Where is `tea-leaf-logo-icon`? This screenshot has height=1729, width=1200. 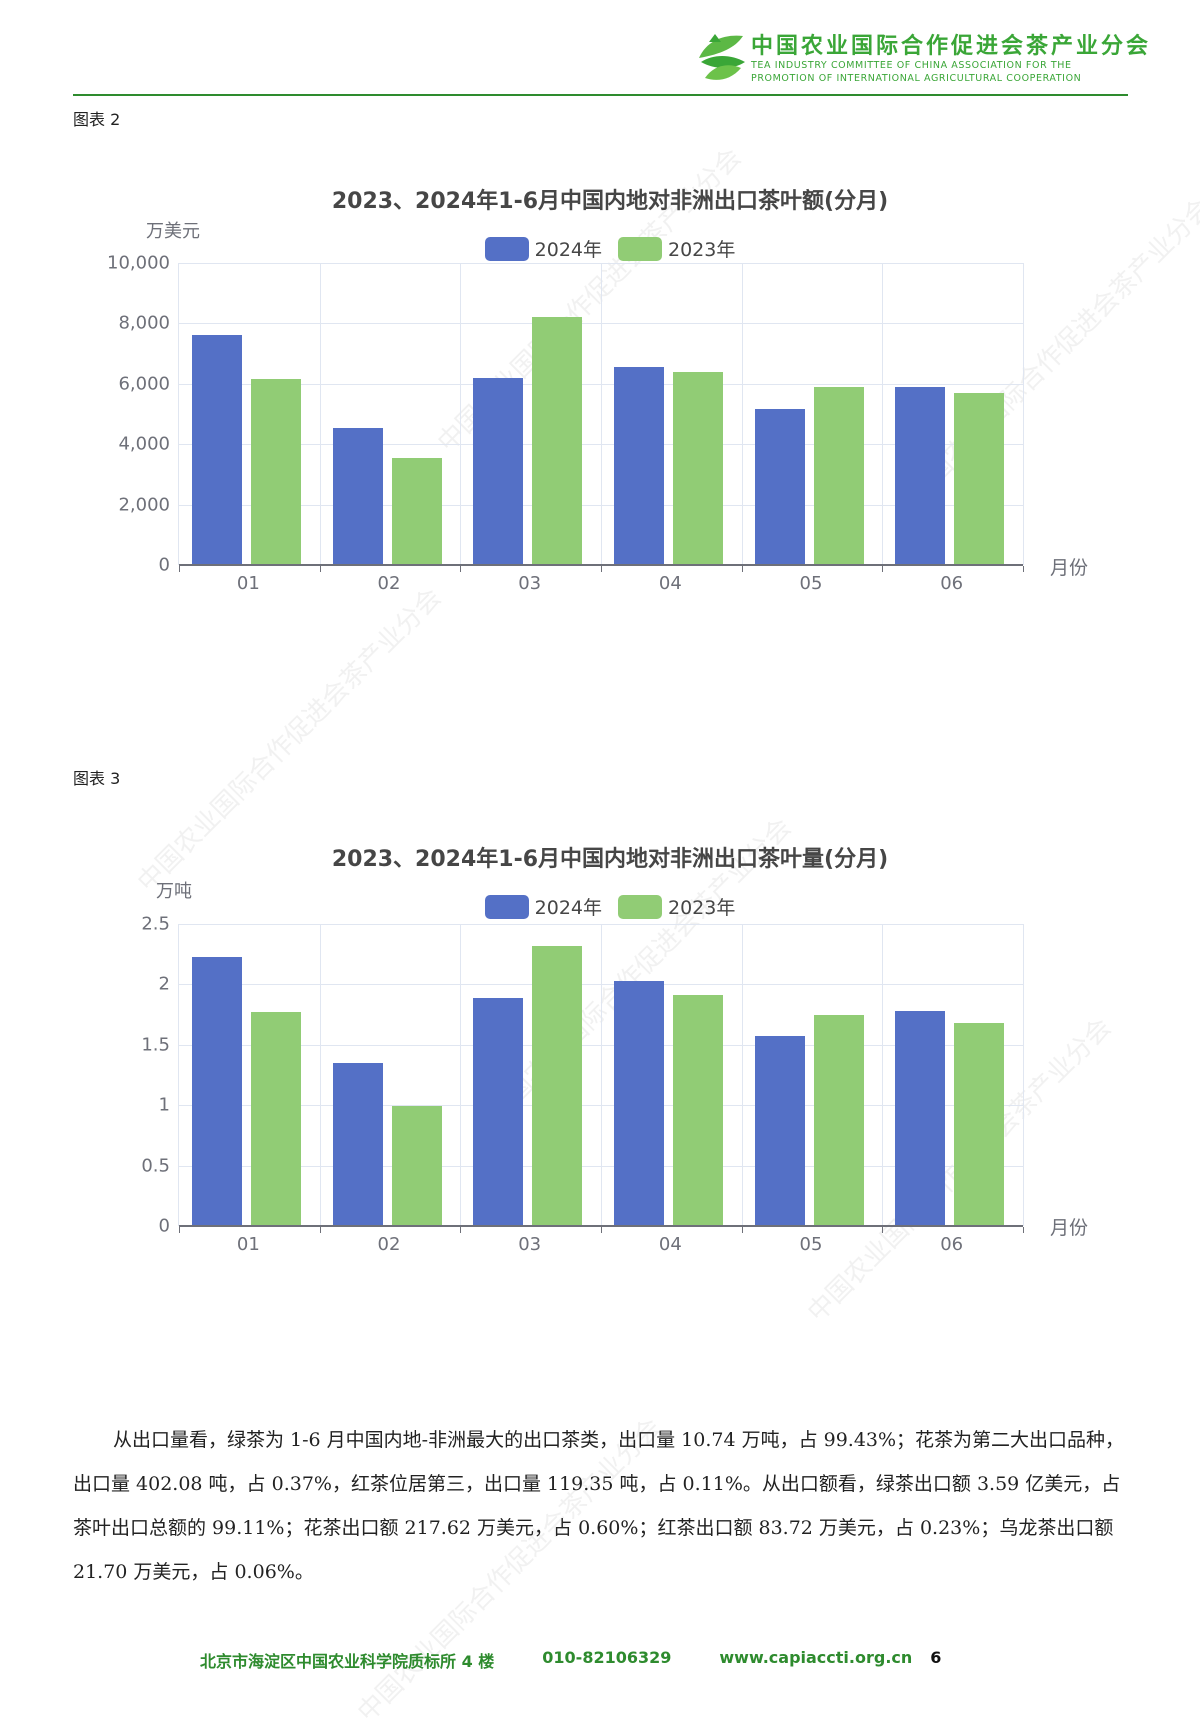
tea-leaf-logo-icon is located at coordinates (722, 57).